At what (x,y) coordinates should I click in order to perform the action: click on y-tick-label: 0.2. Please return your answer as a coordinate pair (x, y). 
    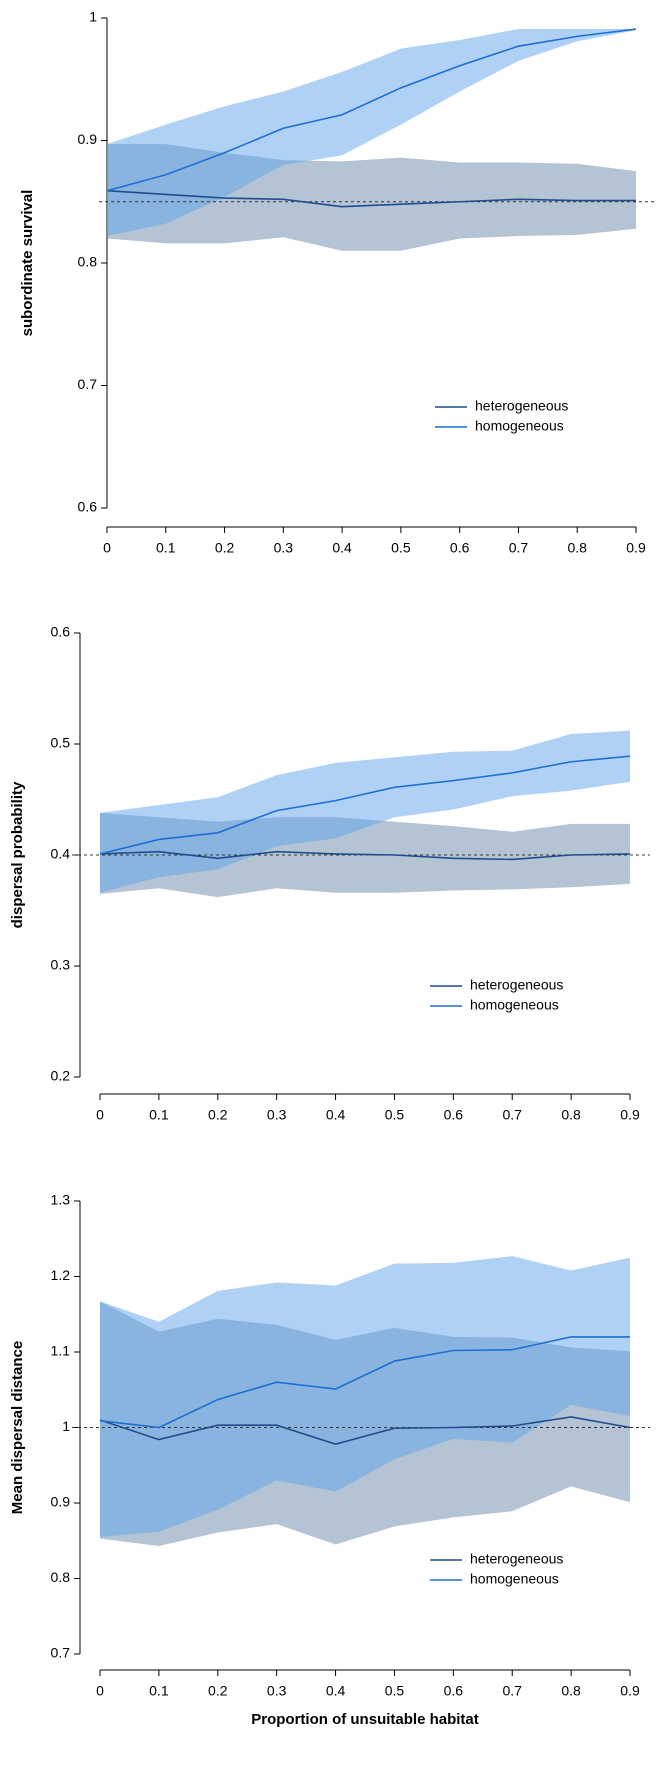
    Looking at the image, I should click on (61, 1076).